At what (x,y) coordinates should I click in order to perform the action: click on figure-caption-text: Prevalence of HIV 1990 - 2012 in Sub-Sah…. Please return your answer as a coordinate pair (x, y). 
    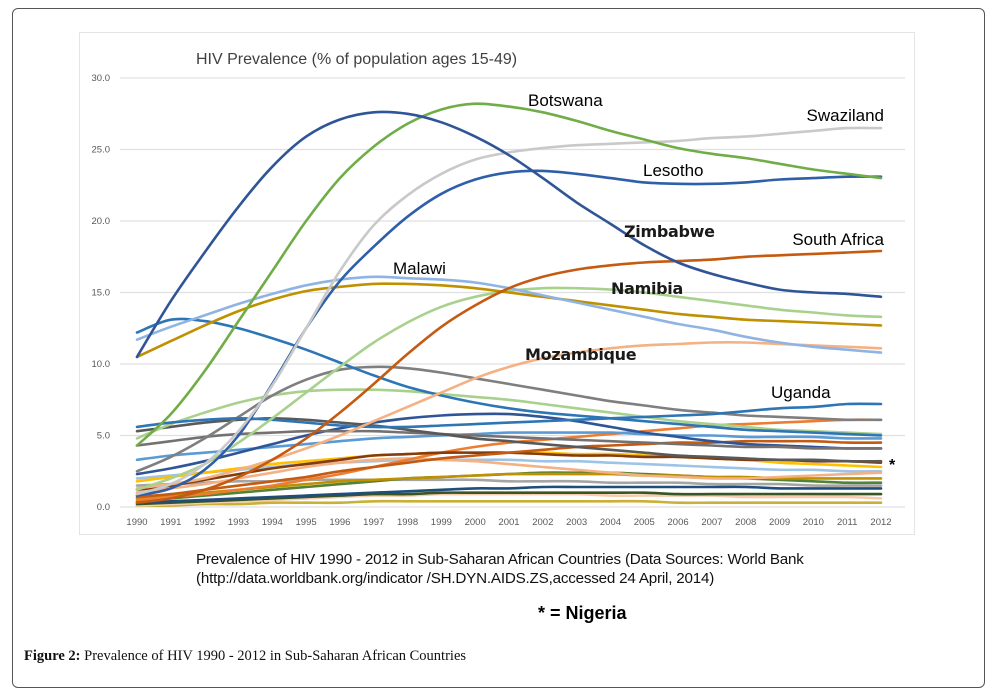
    Looking at the image, I should click on (273, 656).